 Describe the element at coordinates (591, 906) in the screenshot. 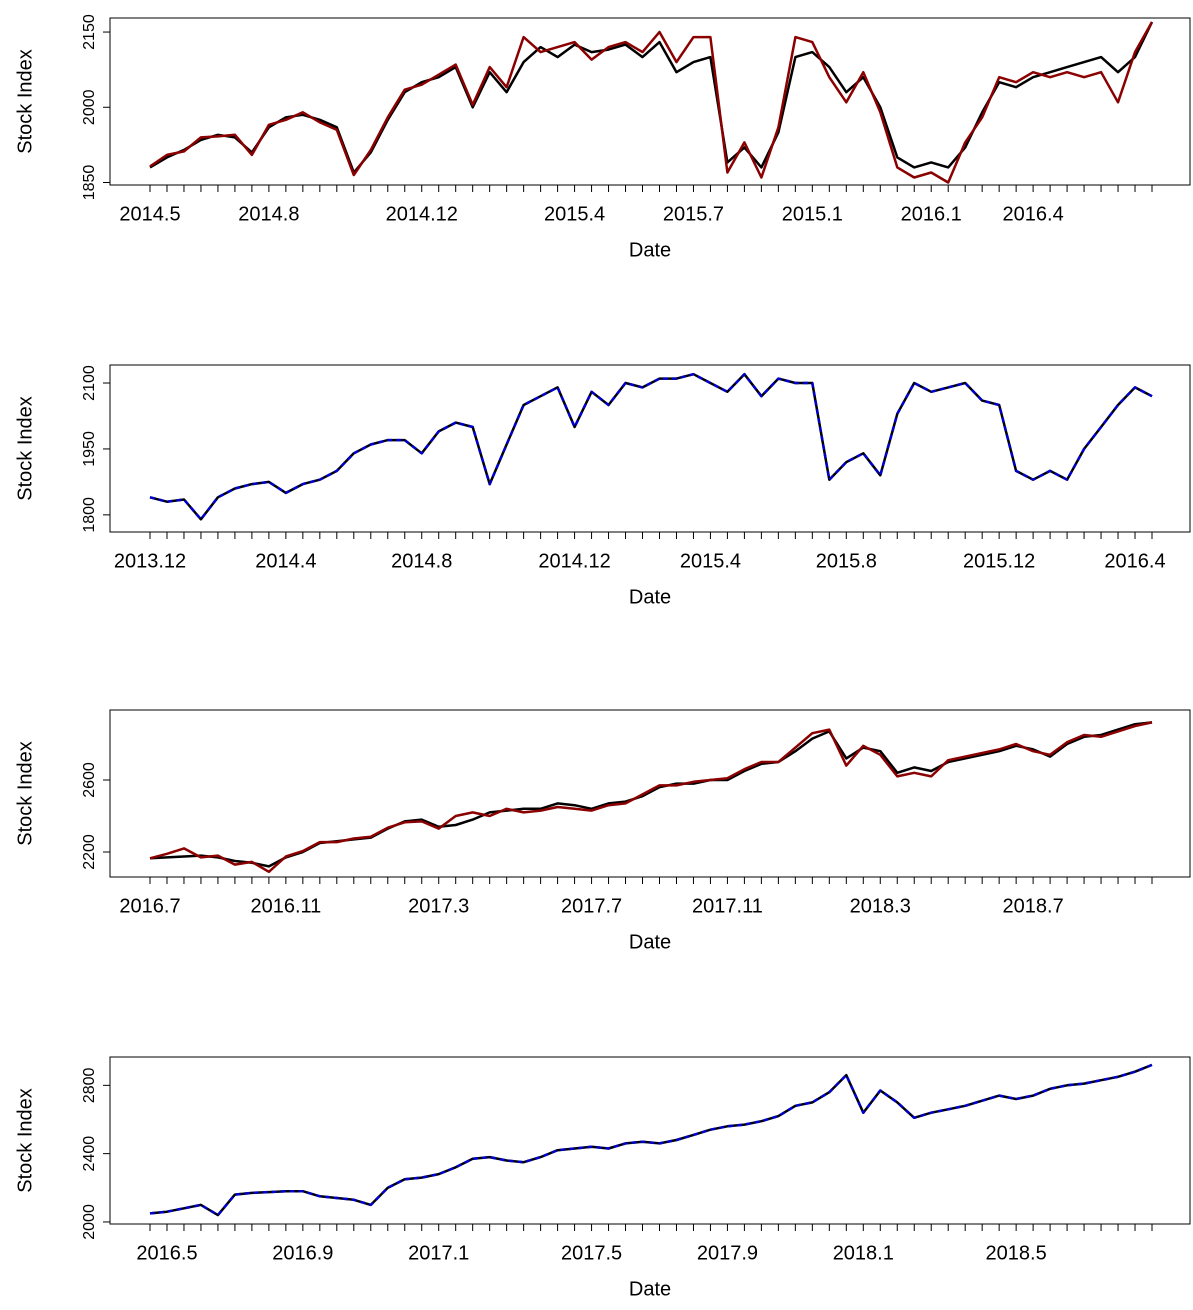

I see `x-tick-label: 2017.7` at that location.